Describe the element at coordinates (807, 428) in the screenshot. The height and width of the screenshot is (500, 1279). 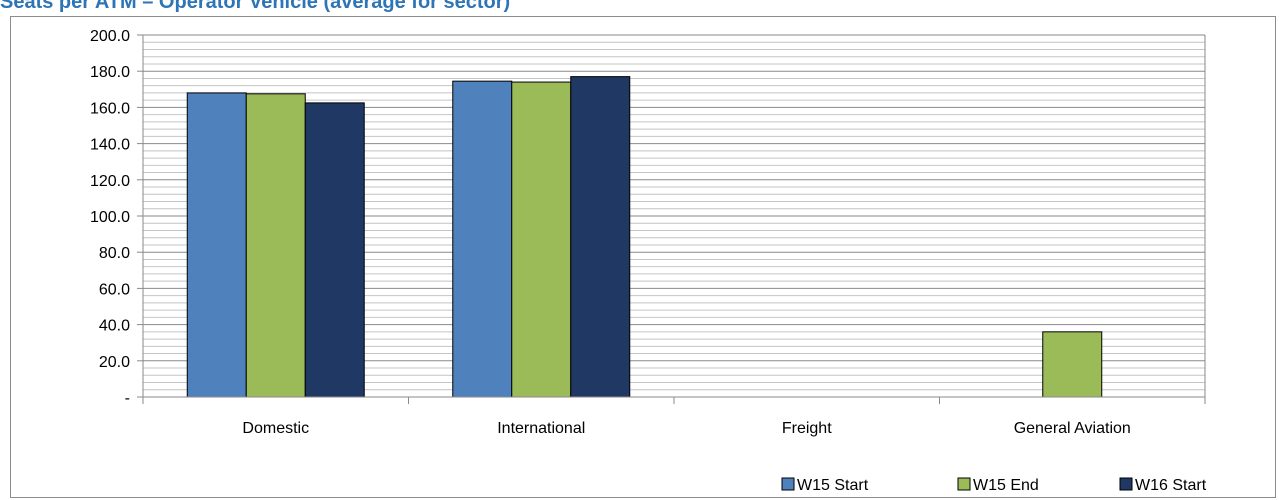
I see `x-category-label: Freight` at that location.